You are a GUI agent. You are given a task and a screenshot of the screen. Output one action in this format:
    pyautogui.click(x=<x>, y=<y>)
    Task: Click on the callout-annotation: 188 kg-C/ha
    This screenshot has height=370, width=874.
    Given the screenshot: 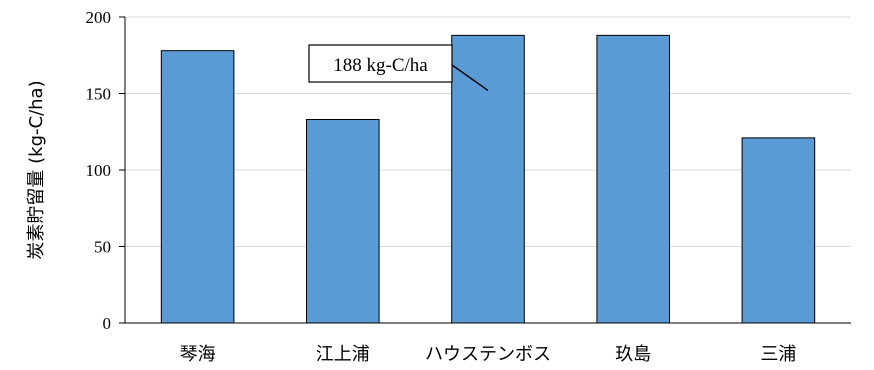 What is the action you would take?
    pyautogui.click(x=398, y=68)
    